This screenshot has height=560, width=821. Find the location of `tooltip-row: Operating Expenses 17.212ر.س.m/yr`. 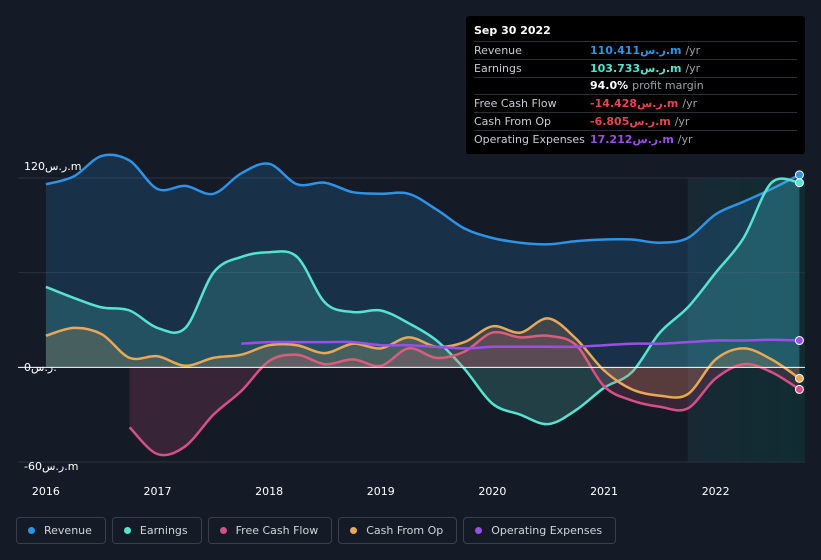

tooltip-row: Operating Expenses 17.212ر.س.m/yr is located at coordinates (635, 138).